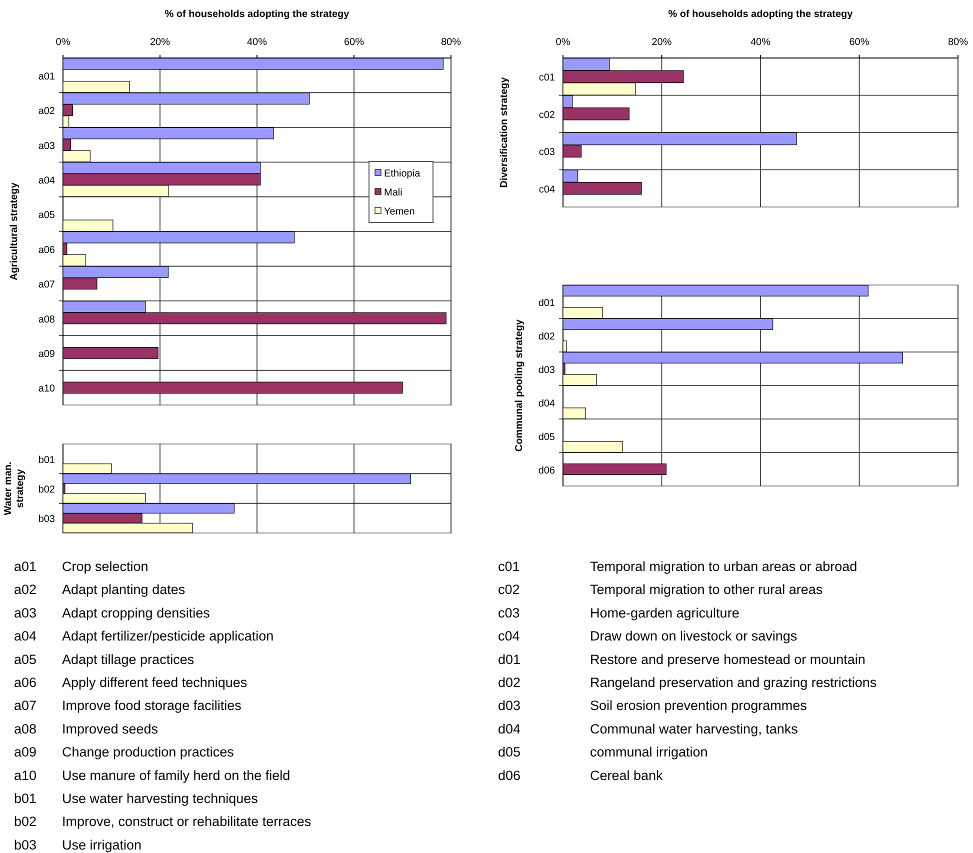  I want to click on text: c03 Home-garden agriculture, so click(619, 612).